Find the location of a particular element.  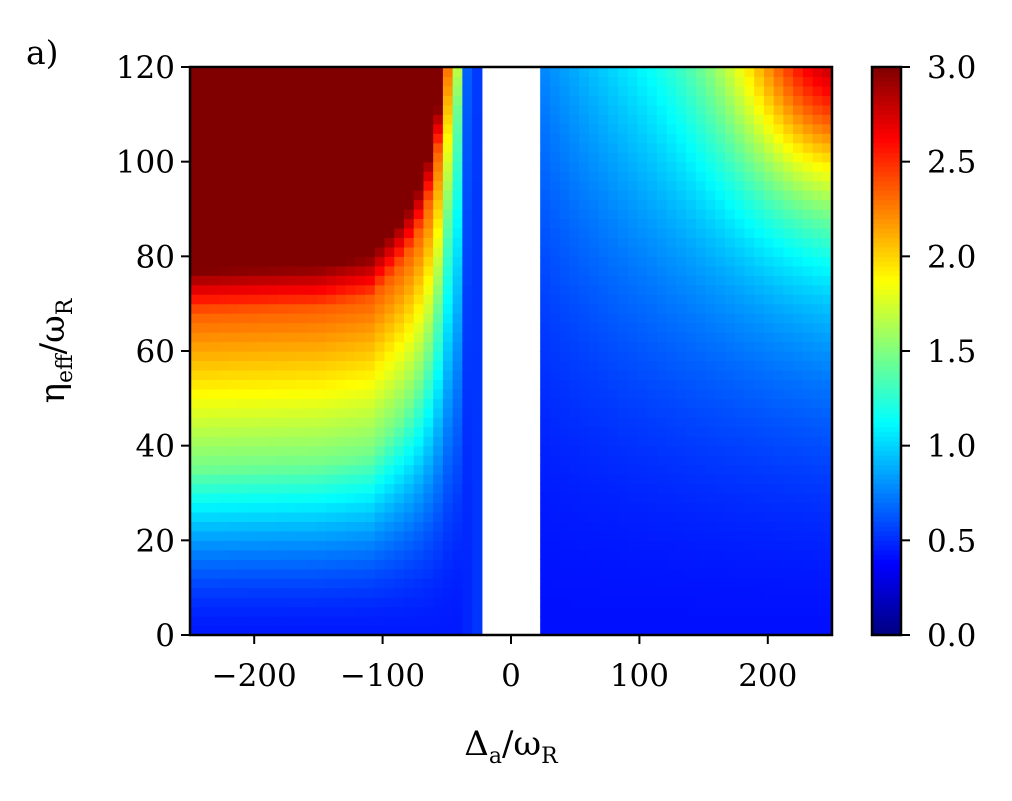

colorbar-tick-label: 1.0 is located at coordinates (951, 447).